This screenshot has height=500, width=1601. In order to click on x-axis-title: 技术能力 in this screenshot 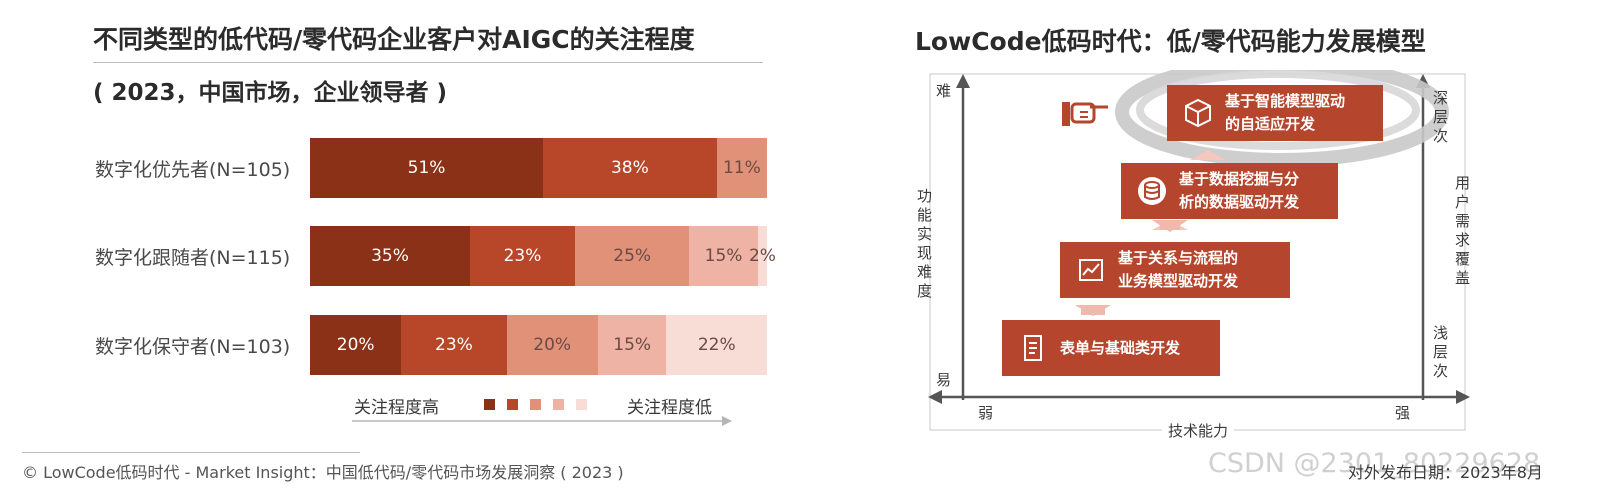, I will do `click(1198, 430)`.